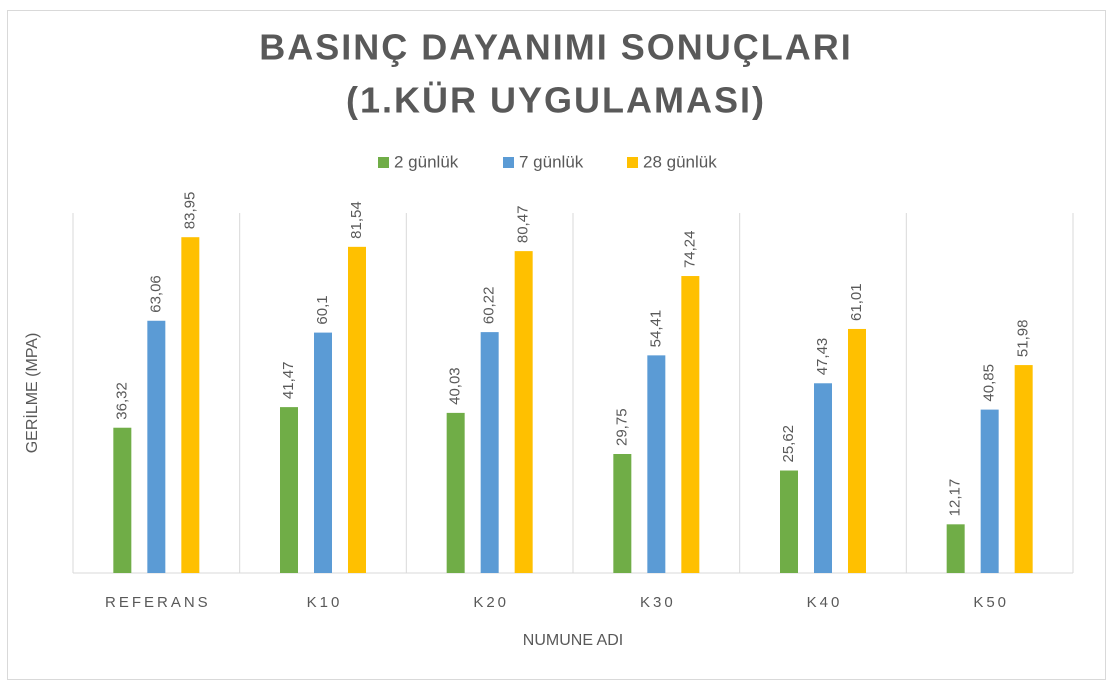  I want to click on data-label: 40,03, so click(455, 386).